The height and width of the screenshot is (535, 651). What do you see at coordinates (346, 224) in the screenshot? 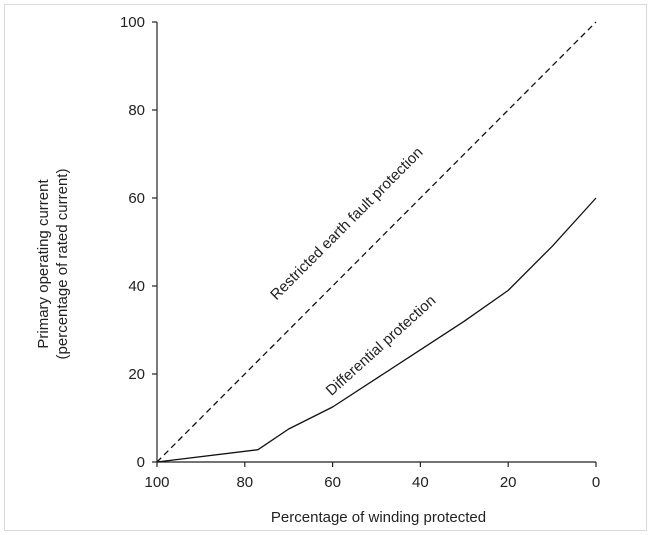
I see `series-label-restricted-earth-fault: Restricted earth fault protection` at bounding box center [346, 224].